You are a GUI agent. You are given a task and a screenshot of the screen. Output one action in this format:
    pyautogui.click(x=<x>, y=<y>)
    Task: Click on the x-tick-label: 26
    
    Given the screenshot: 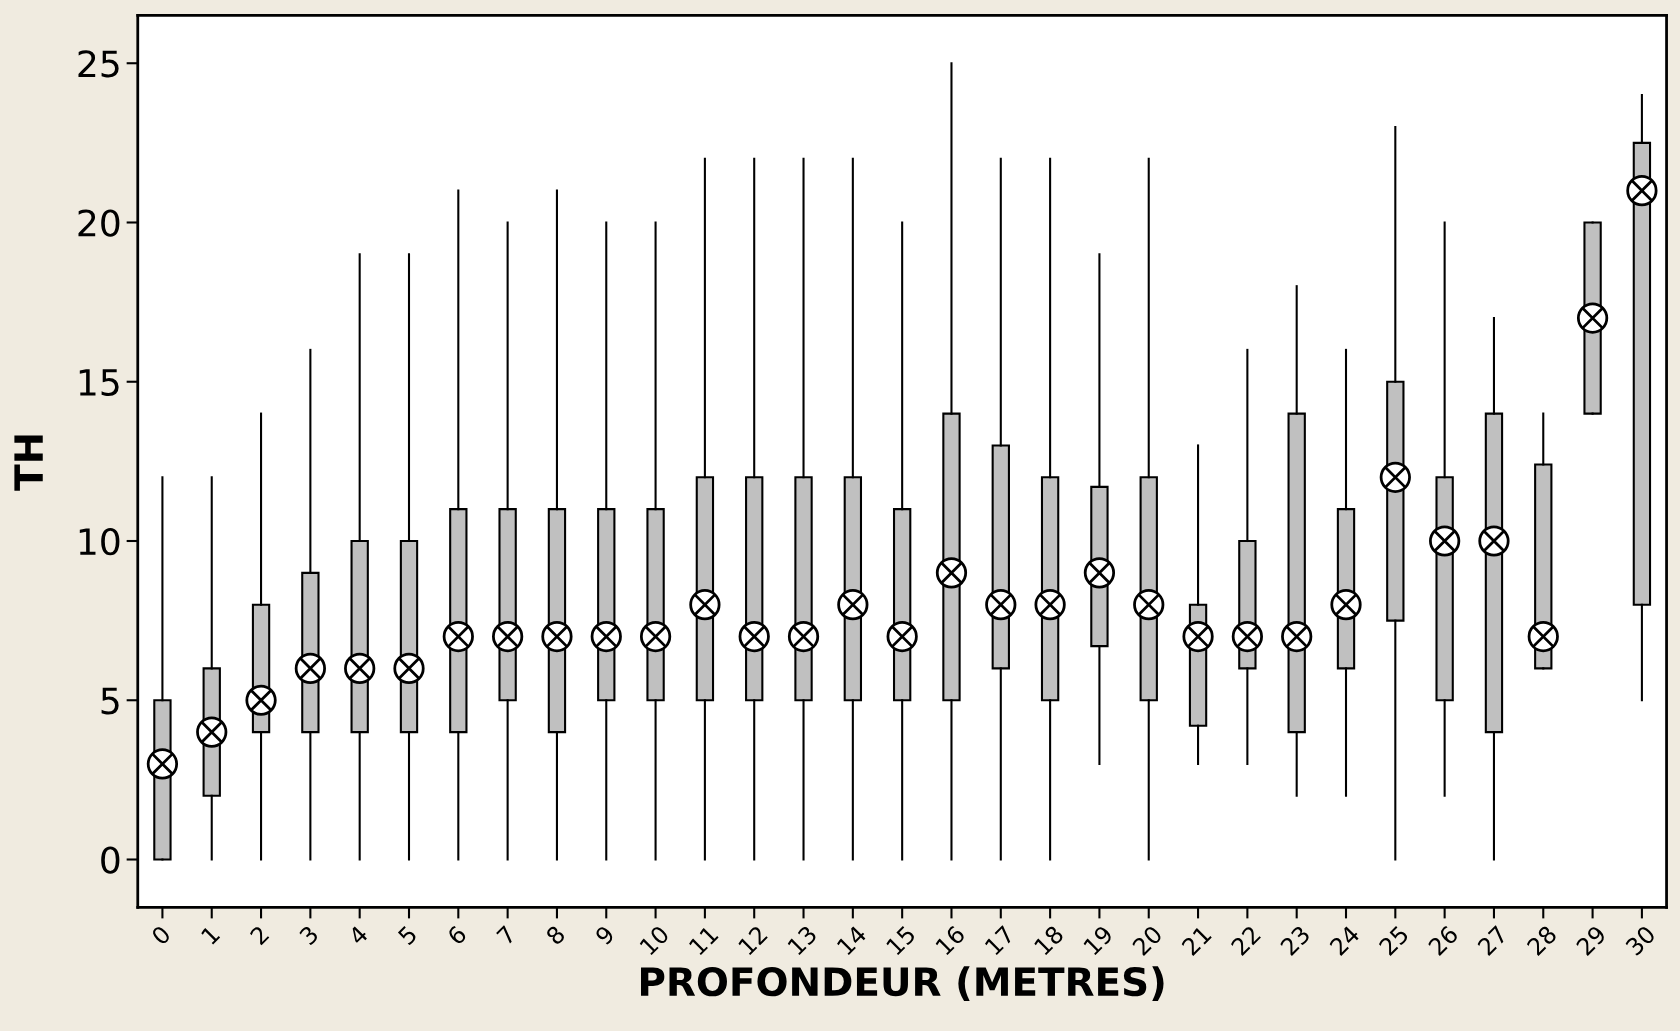 What is the action you would take?
    pyautogui.click(x=1443, y=940)
    